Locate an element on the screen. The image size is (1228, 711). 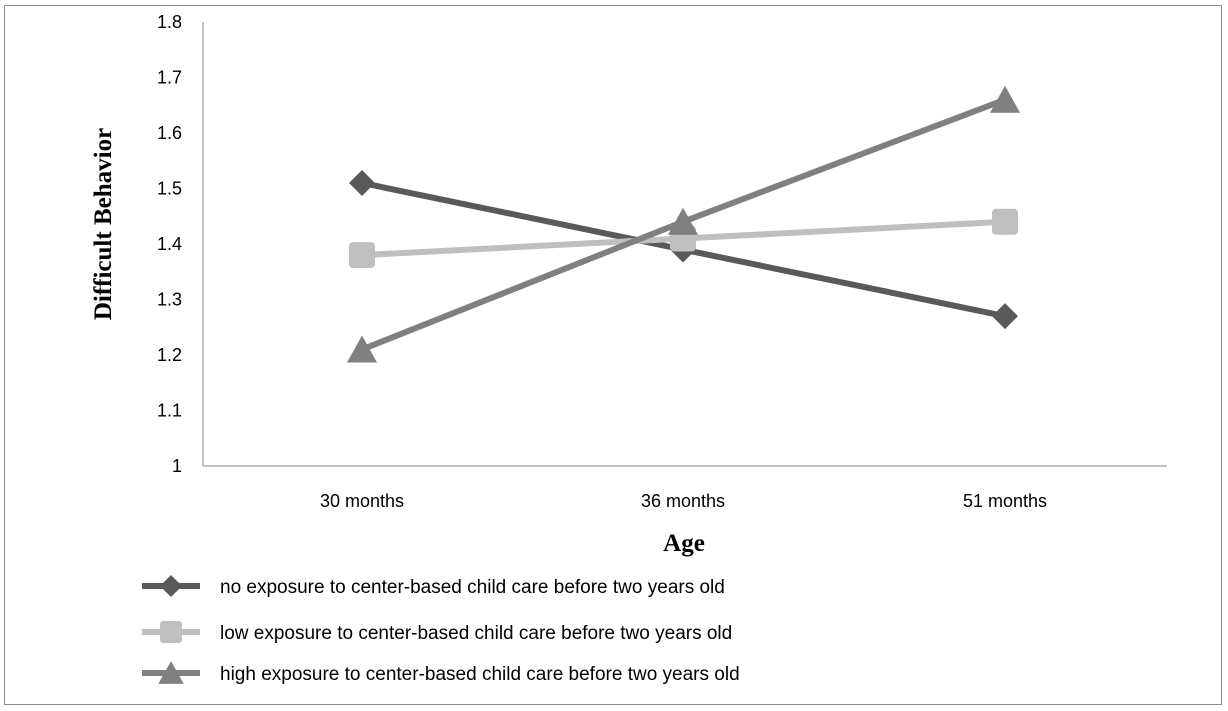
y-tick-label: 1.7 is located at coordinates (169, 78).